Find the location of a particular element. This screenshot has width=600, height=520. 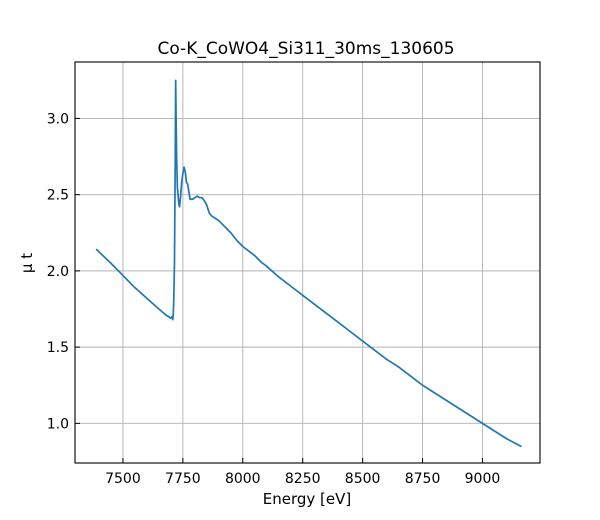

x-tick-label: 9000 is located at coordinates (483, 479).